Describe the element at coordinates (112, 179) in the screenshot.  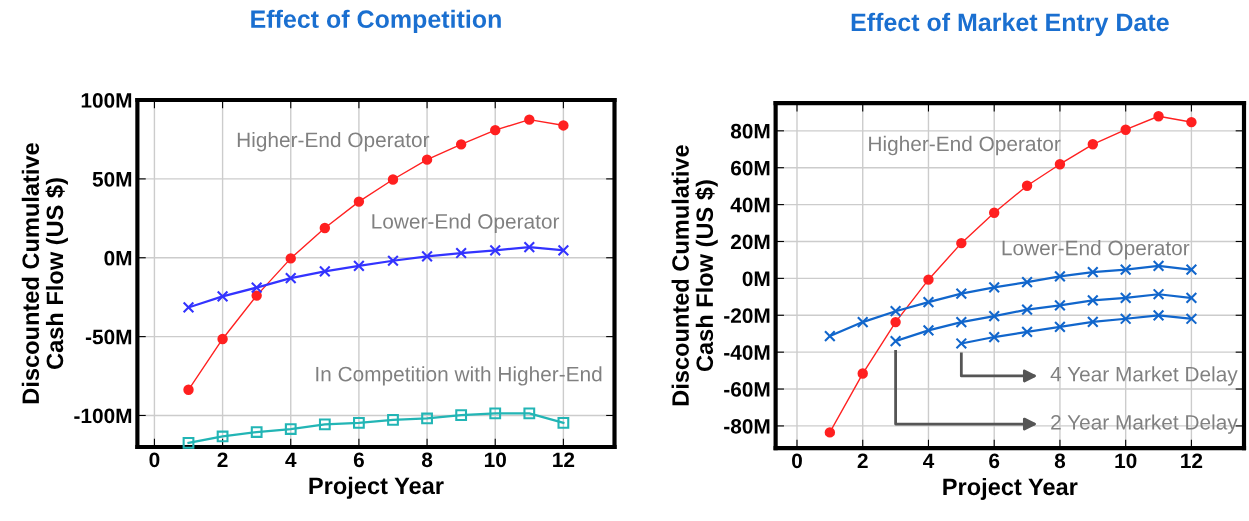
I see `y-tick-label: 50M` at that location.